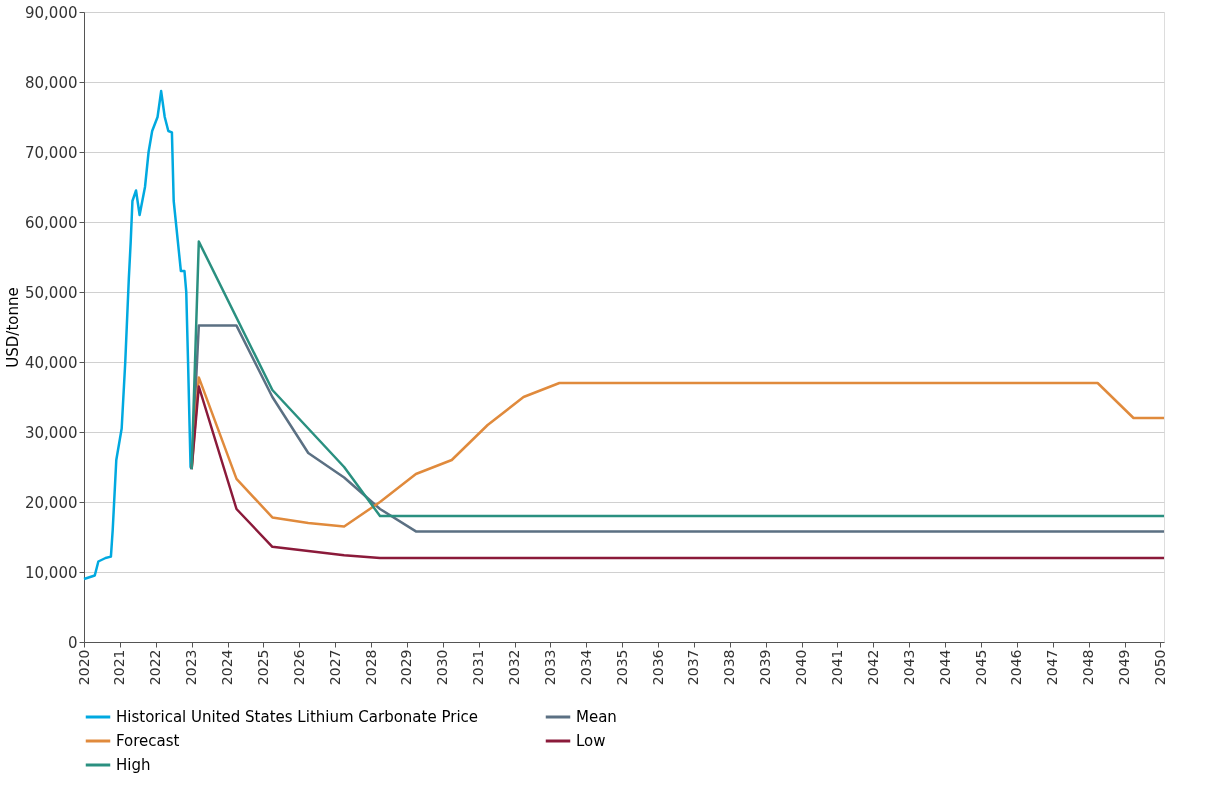 This screenshot has height=800, width=1224. Describe the element at coordinates (596, 717) in the screenshot. I see `legend-label: Mean` at that location.